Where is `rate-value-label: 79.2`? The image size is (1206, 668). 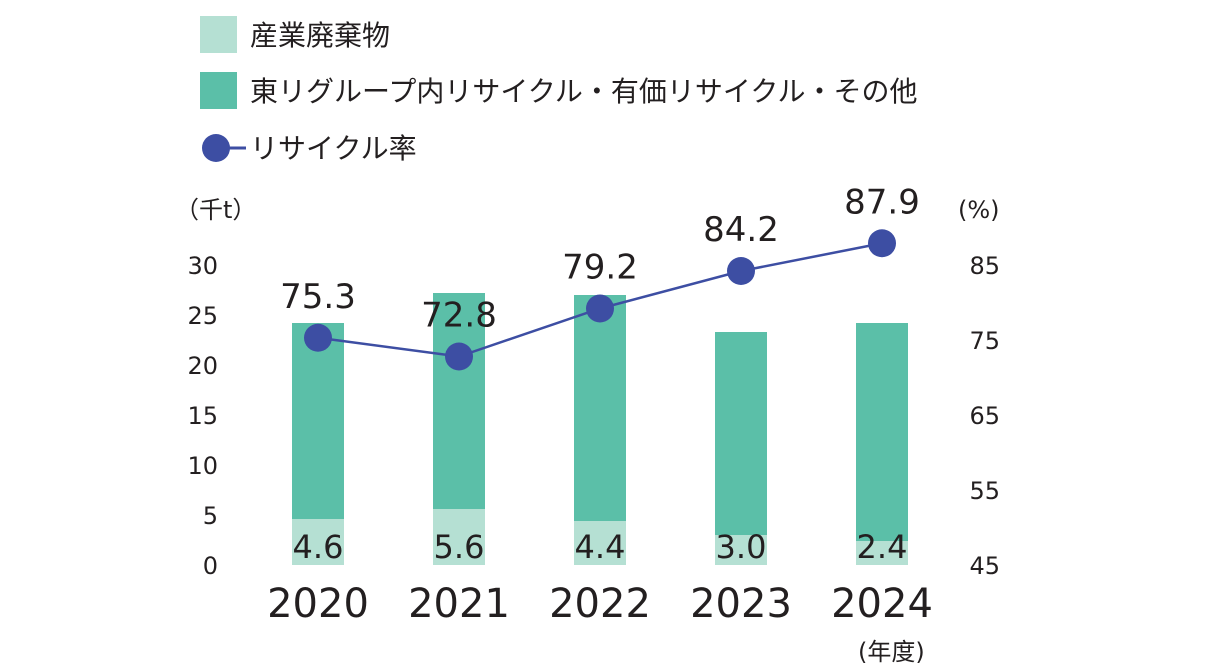
rate-value-label: 79.2 is located at coordinates (600, 268).